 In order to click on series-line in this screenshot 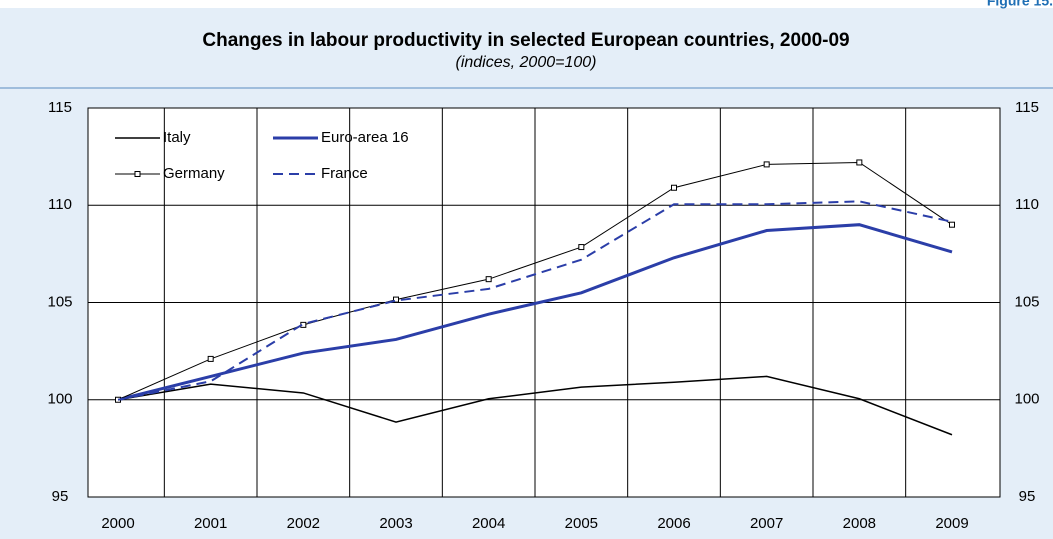, I will do `click(535, 405)`.